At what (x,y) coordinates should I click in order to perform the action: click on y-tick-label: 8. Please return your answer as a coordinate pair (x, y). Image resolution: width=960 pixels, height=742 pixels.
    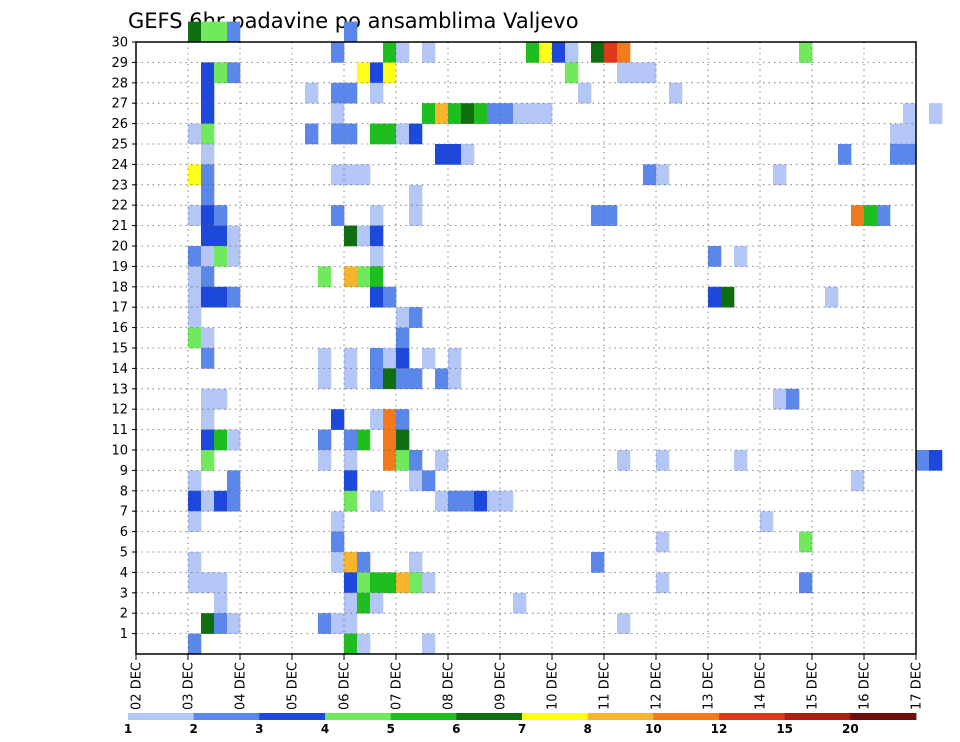
    Looking at the image, I should click on (124, 491).